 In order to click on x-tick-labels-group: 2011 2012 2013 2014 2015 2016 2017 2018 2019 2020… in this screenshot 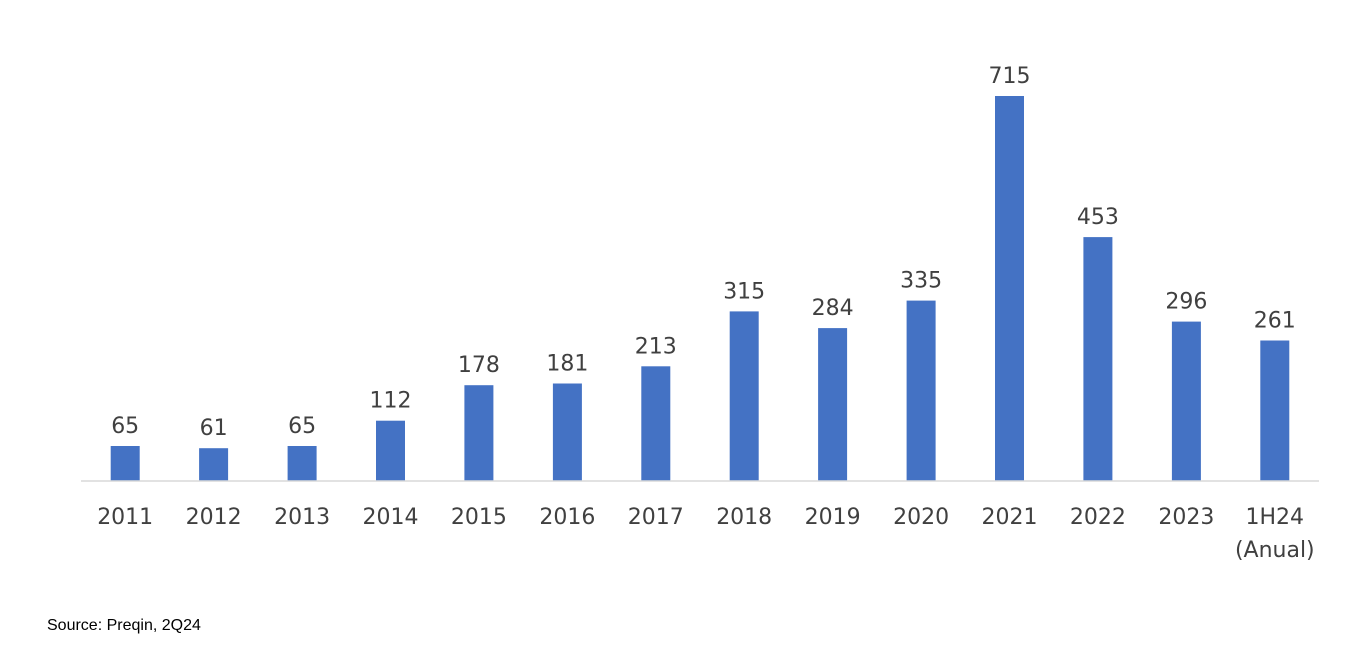, I will do `click(705, 534)`.